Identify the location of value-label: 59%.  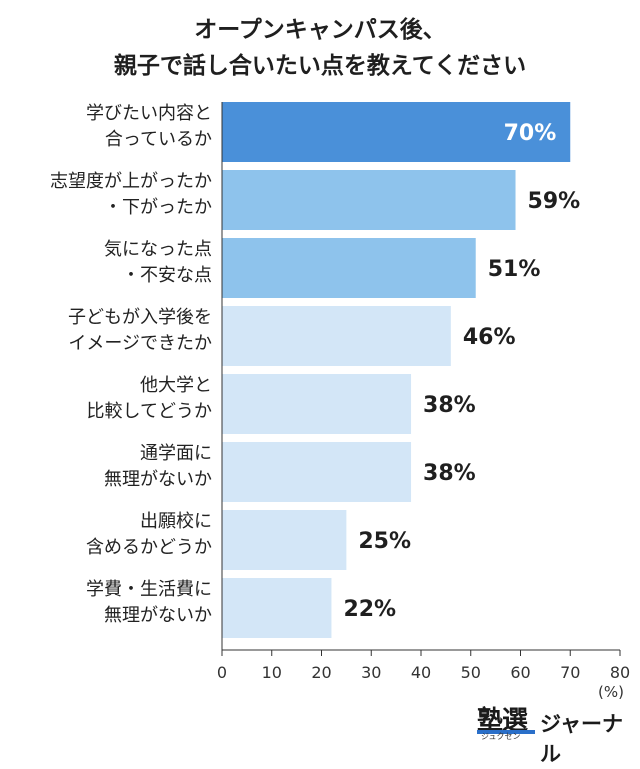
(554, 201).